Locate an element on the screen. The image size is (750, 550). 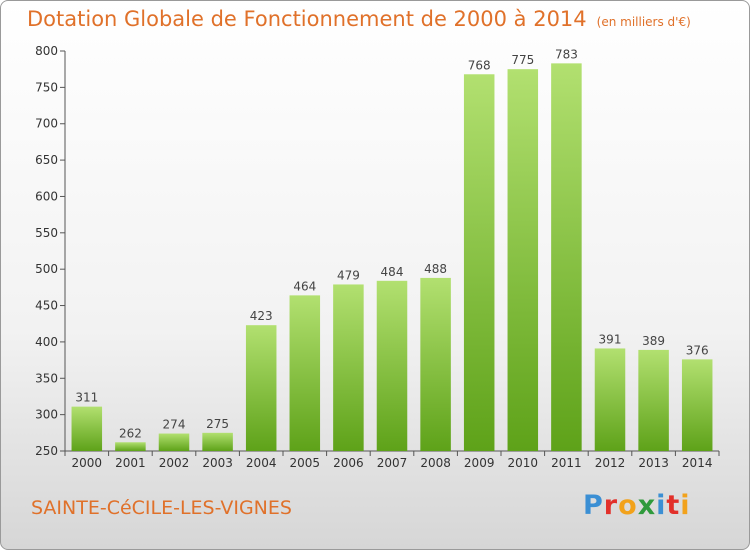
value-label: 274 is located at coordinates (174, 425).